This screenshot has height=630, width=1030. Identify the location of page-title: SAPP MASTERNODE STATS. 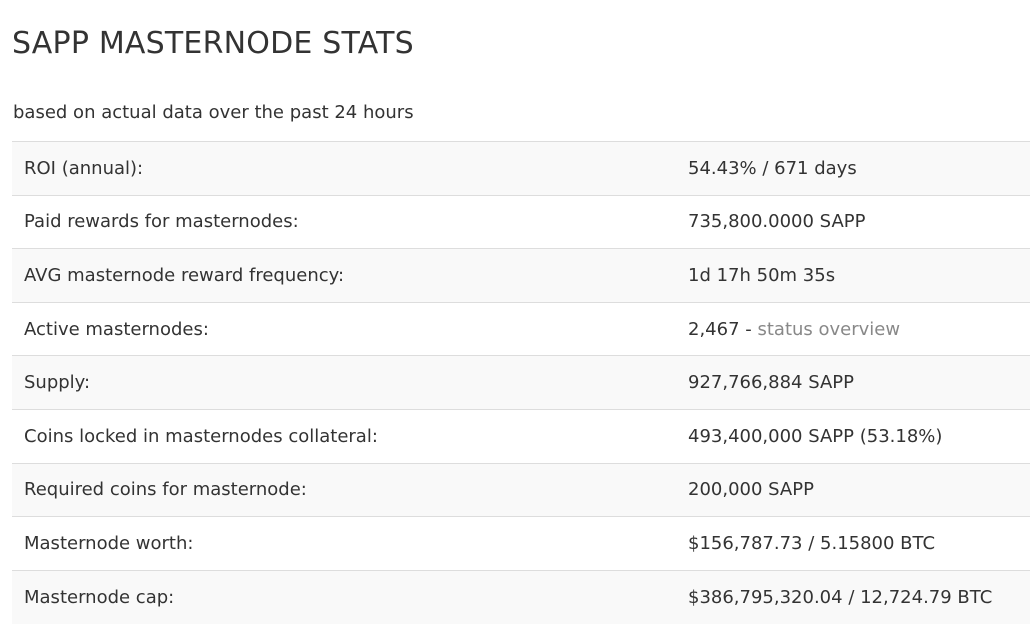
(213, 43).